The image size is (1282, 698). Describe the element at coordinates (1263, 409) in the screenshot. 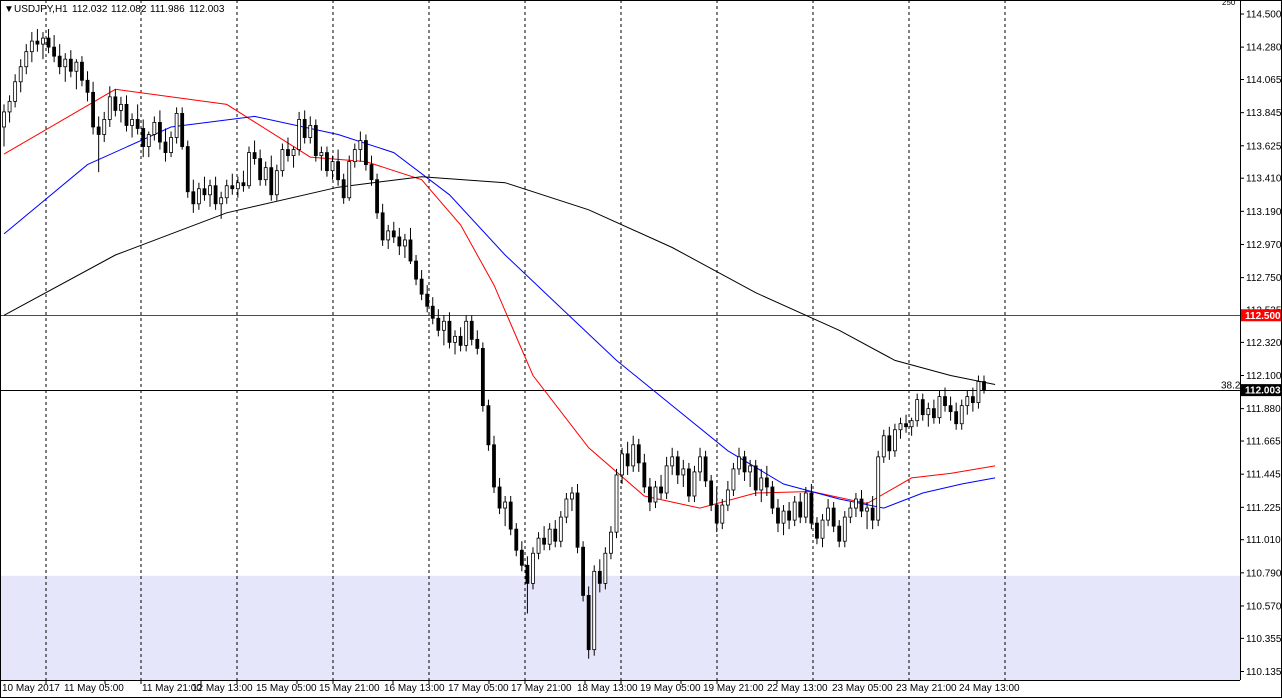

I see `y-tick-label-12: 111.880` at that location.